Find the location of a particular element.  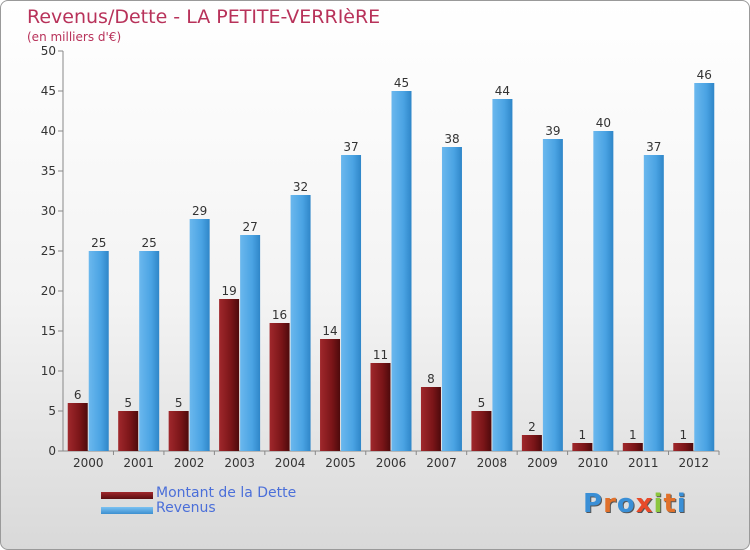

data-label-debt: 16 is located at coordinates (279, 315).